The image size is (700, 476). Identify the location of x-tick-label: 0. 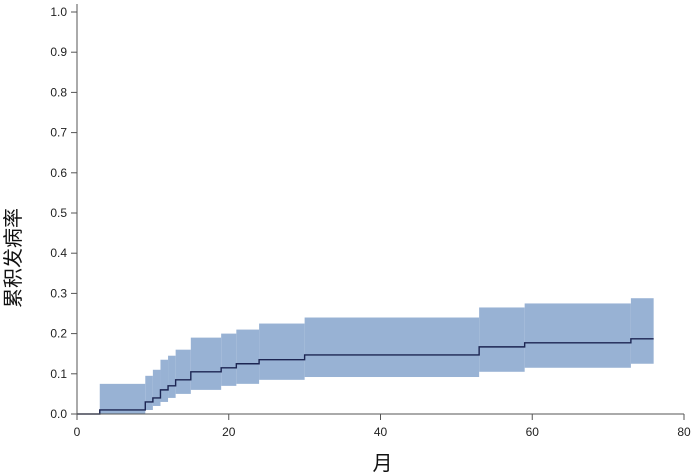
(77, 432).